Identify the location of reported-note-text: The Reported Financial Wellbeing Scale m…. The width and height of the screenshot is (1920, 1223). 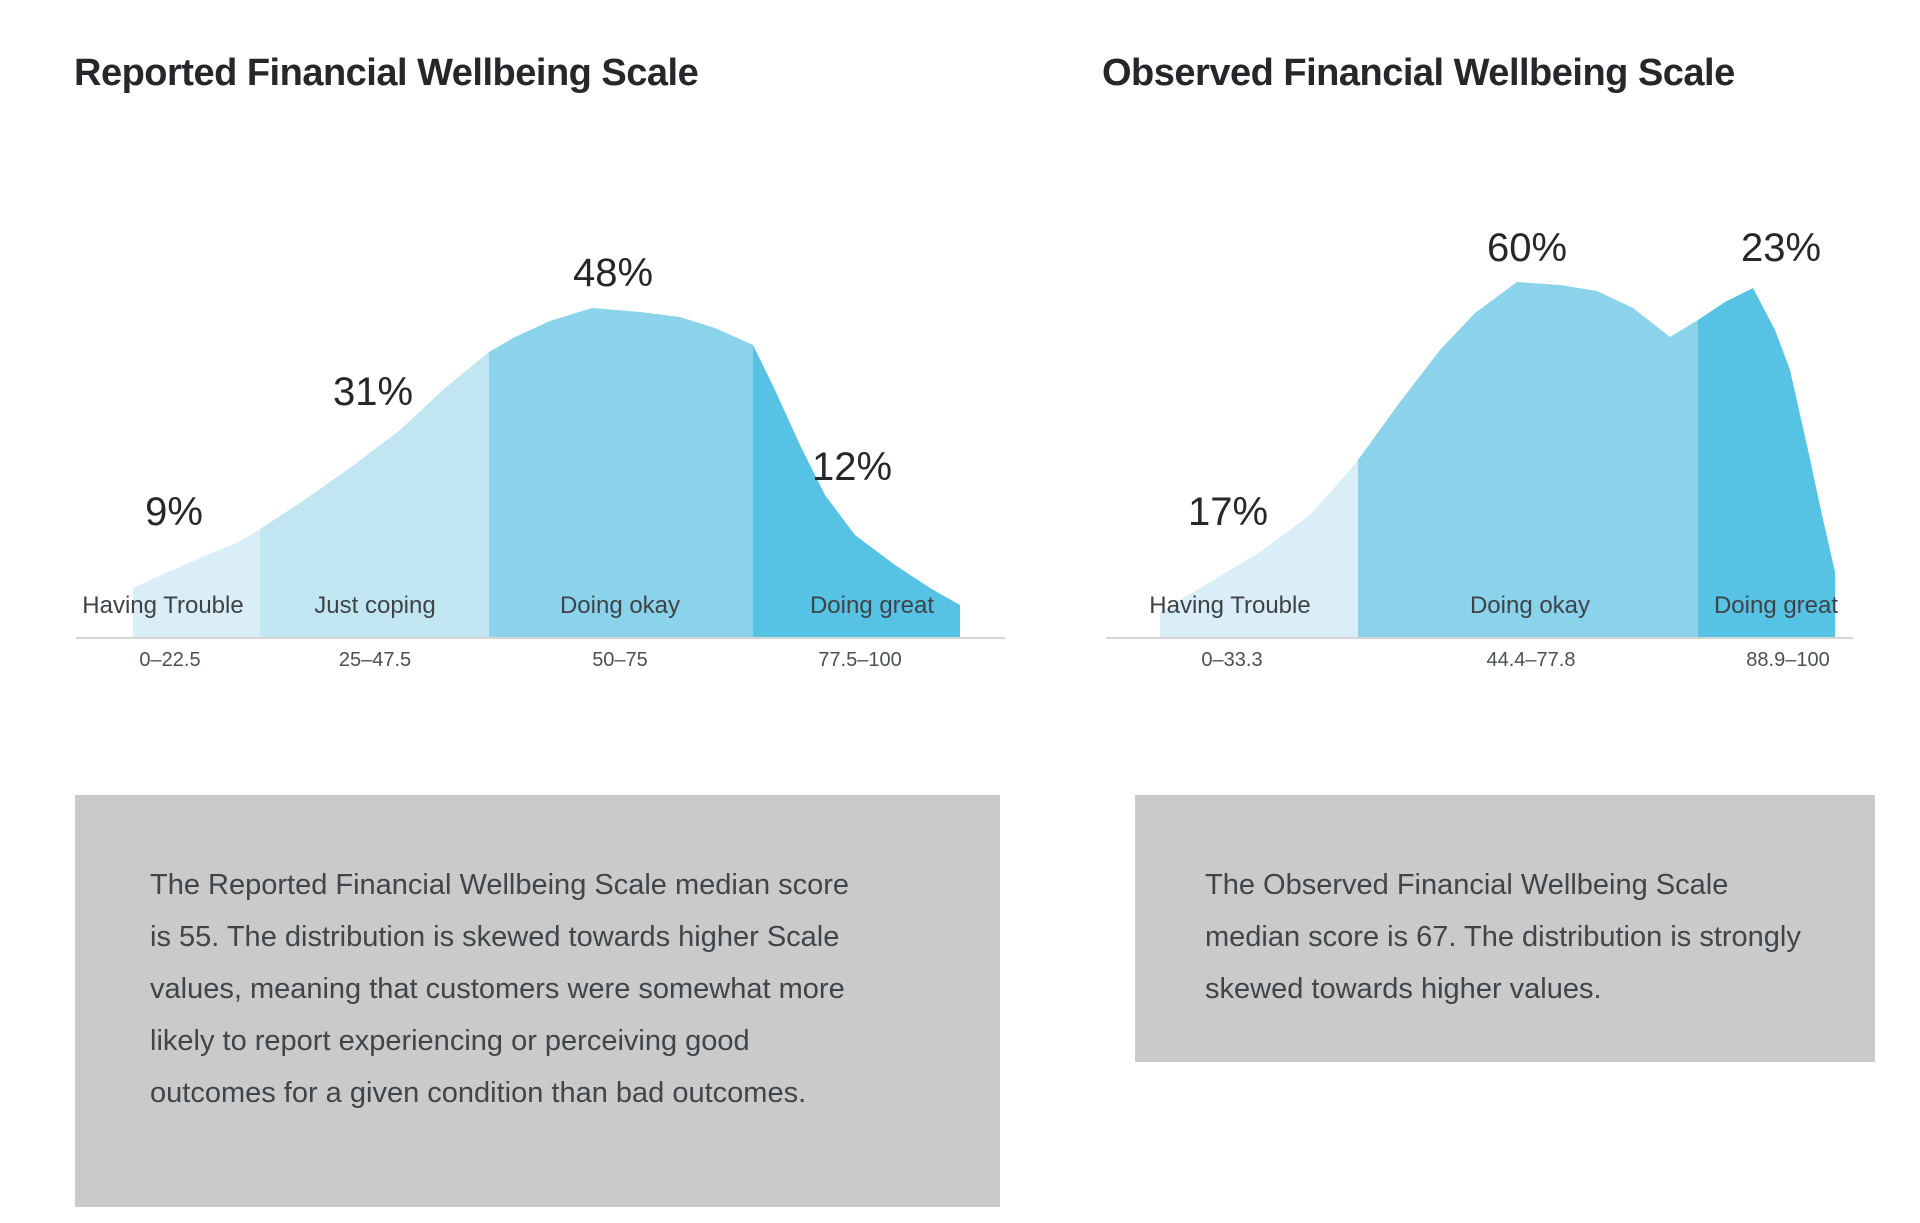
(500, 989).